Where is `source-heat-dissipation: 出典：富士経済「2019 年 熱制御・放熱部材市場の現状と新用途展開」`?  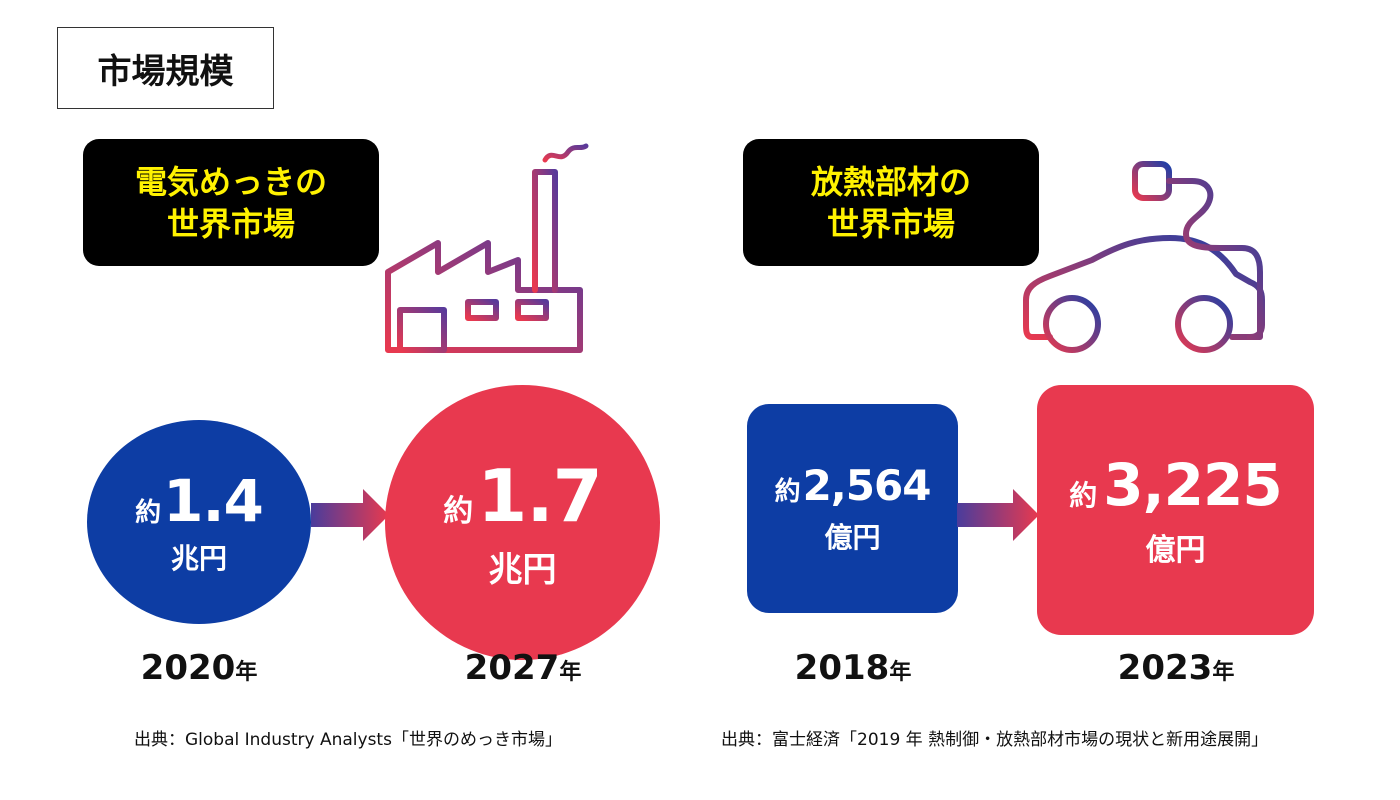
source-heat-dissipation: 出典：富士経済「2019 年 熱制御・放熱部材市場の現状と新用途展開」 is located at coordinates (995, 740).